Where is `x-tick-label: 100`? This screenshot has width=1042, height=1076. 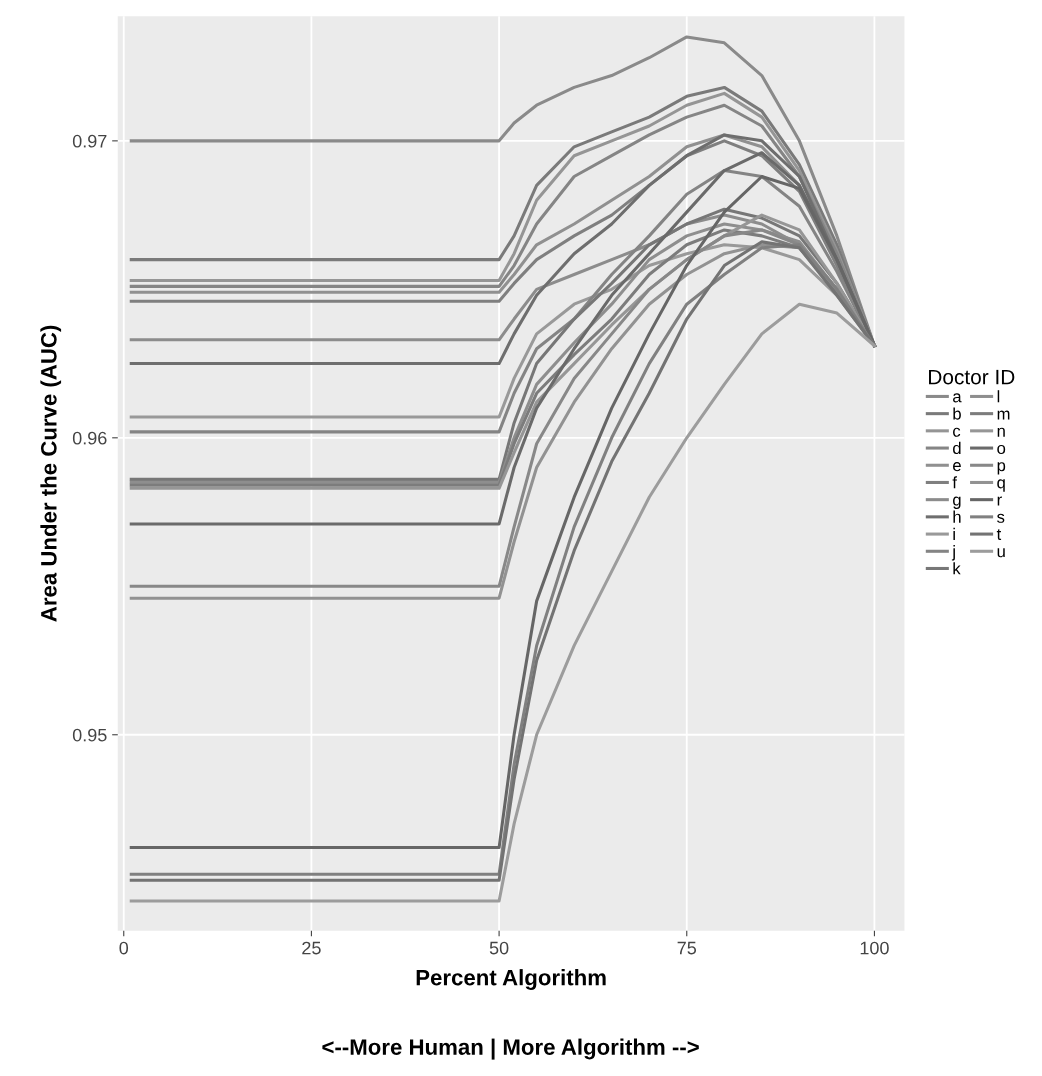
x-tick-label: 100 is located at coordinates (874, 948).